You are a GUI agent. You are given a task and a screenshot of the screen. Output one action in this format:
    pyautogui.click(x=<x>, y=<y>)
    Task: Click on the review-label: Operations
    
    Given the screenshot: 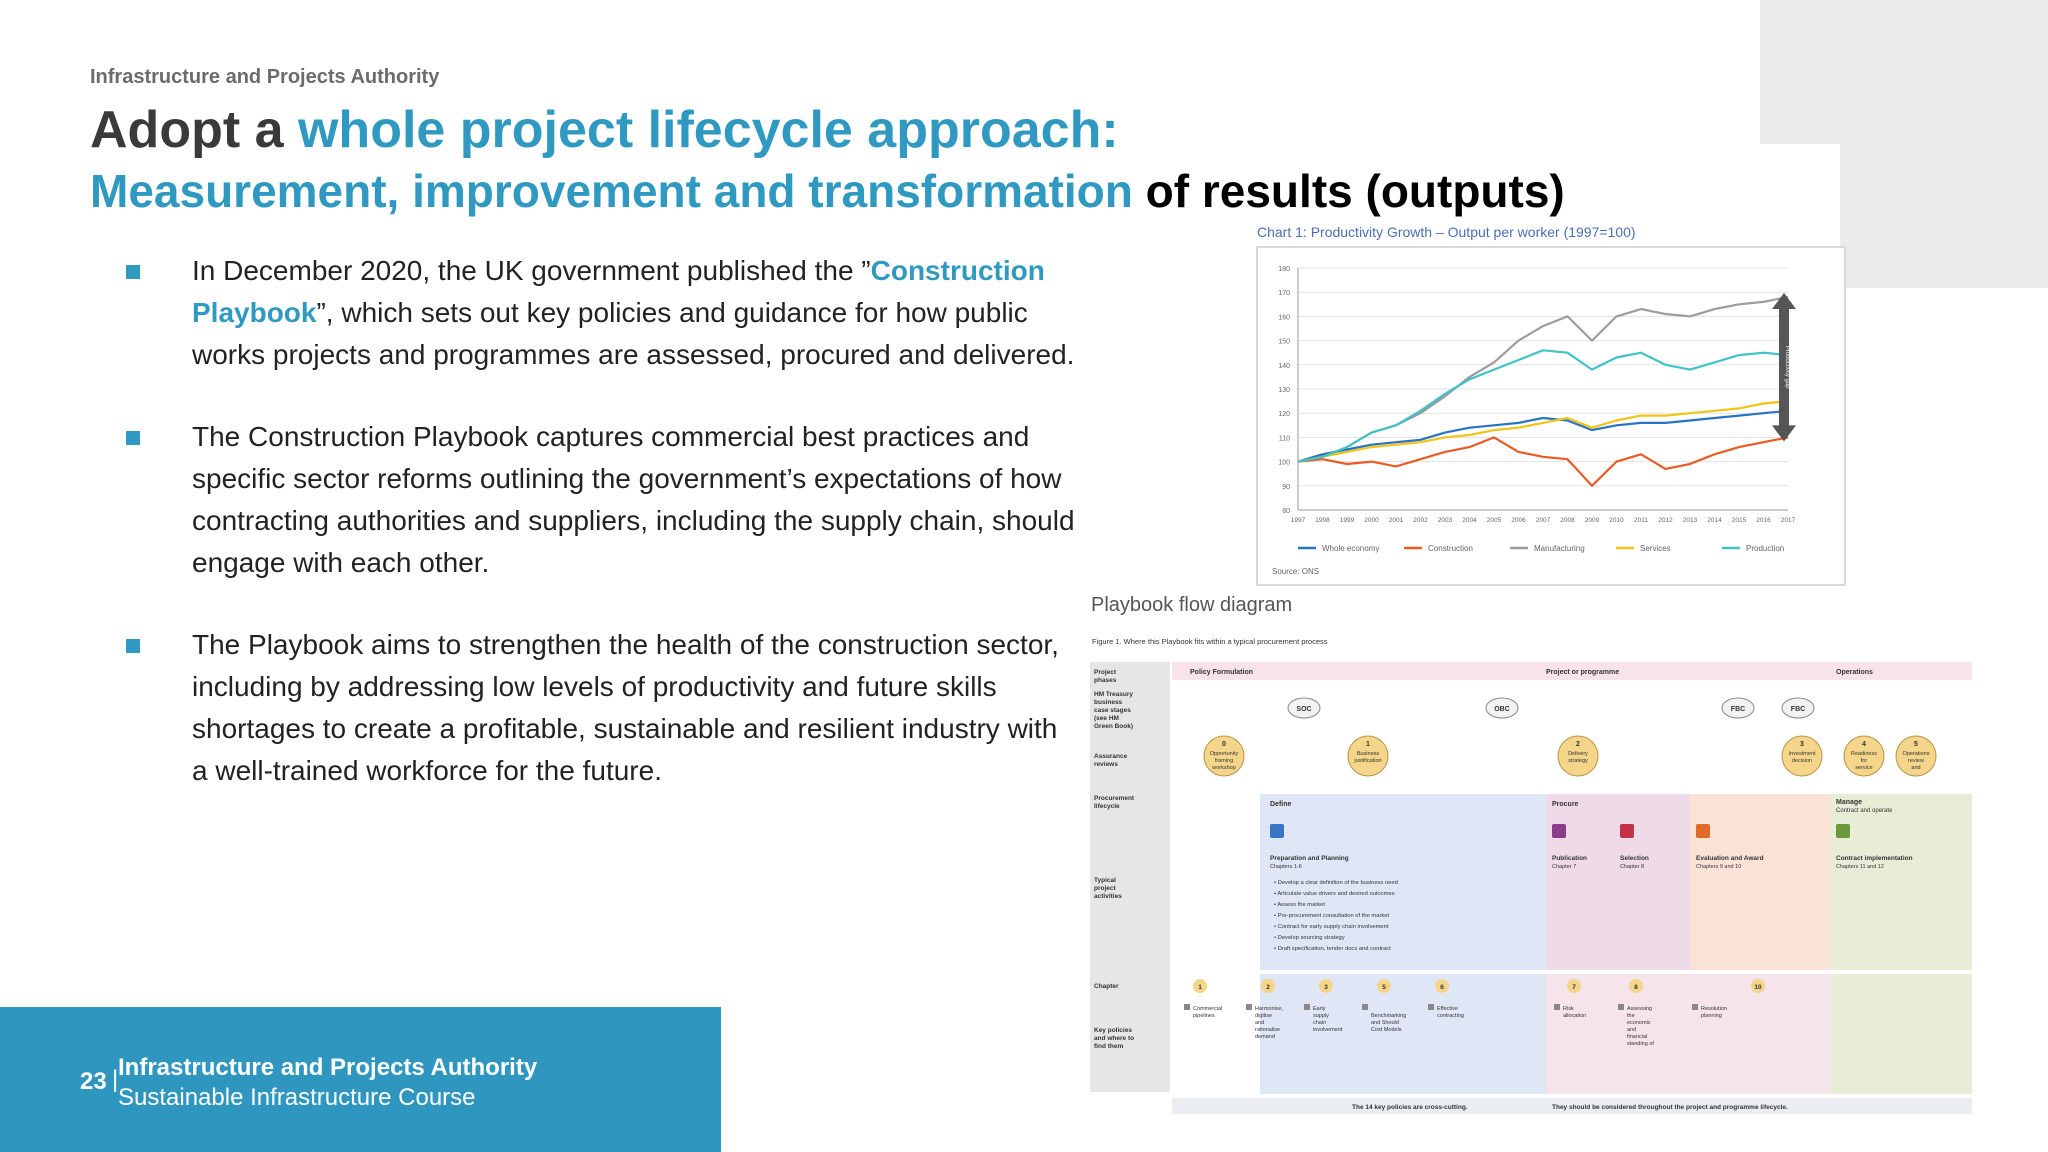 What is the action you would take?
    pyautogui.click(x=1916, y=754)
    